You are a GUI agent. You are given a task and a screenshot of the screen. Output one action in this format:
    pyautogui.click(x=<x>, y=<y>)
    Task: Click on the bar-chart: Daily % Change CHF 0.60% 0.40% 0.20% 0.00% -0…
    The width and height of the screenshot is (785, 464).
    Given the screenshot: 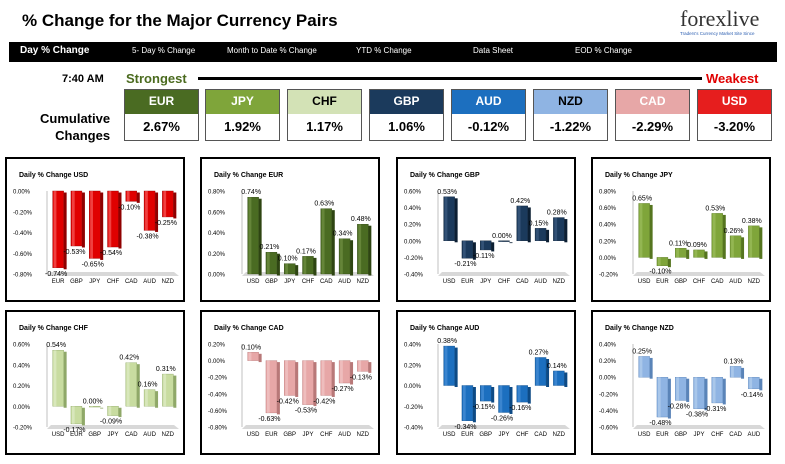 What is the action you would take?
    pyautogui.click(x=96, y=381)
    